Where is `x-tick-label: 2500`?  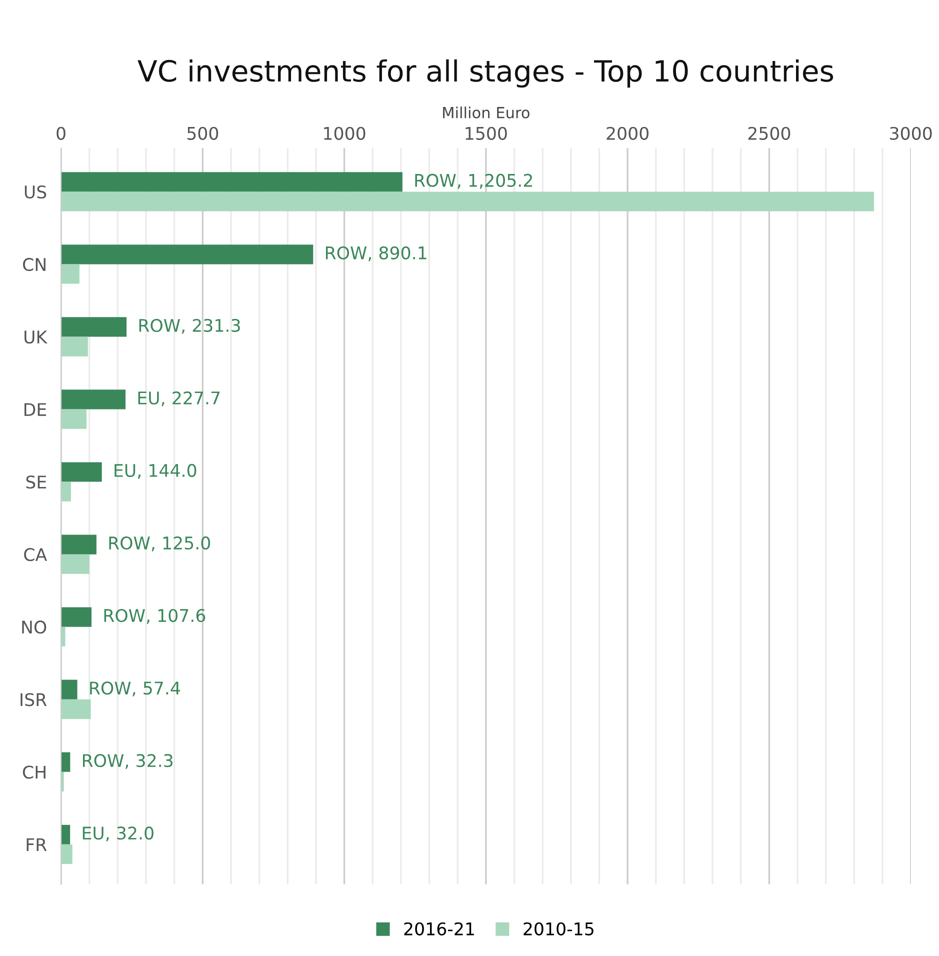 x-tick-label: 2500 is located at coordinates (769, 133).